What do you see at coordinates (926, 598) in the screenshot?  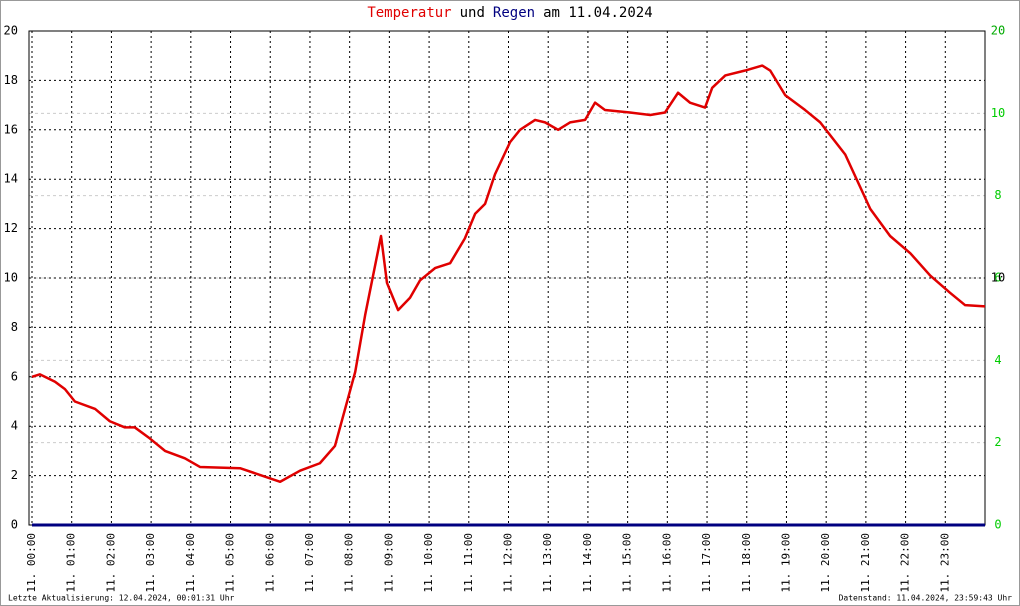 I see `footer-right: Datenstand: 11.04.2024, 23:59:43 Uhr` at bounding box center [926, 598].